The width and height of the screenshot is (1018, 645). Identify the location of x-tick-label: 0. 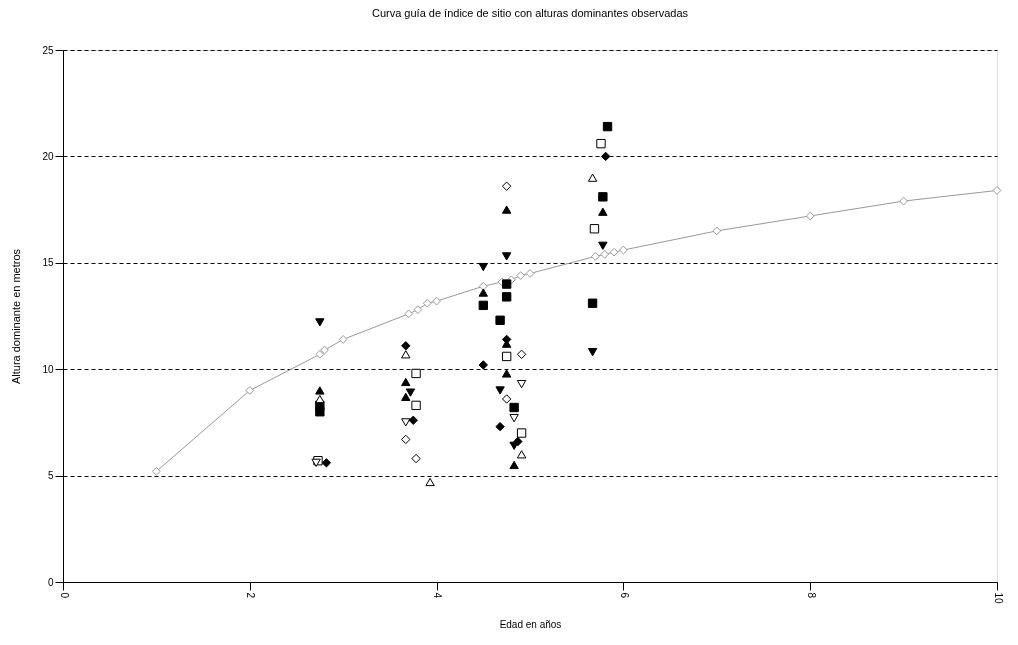
(64, 595).